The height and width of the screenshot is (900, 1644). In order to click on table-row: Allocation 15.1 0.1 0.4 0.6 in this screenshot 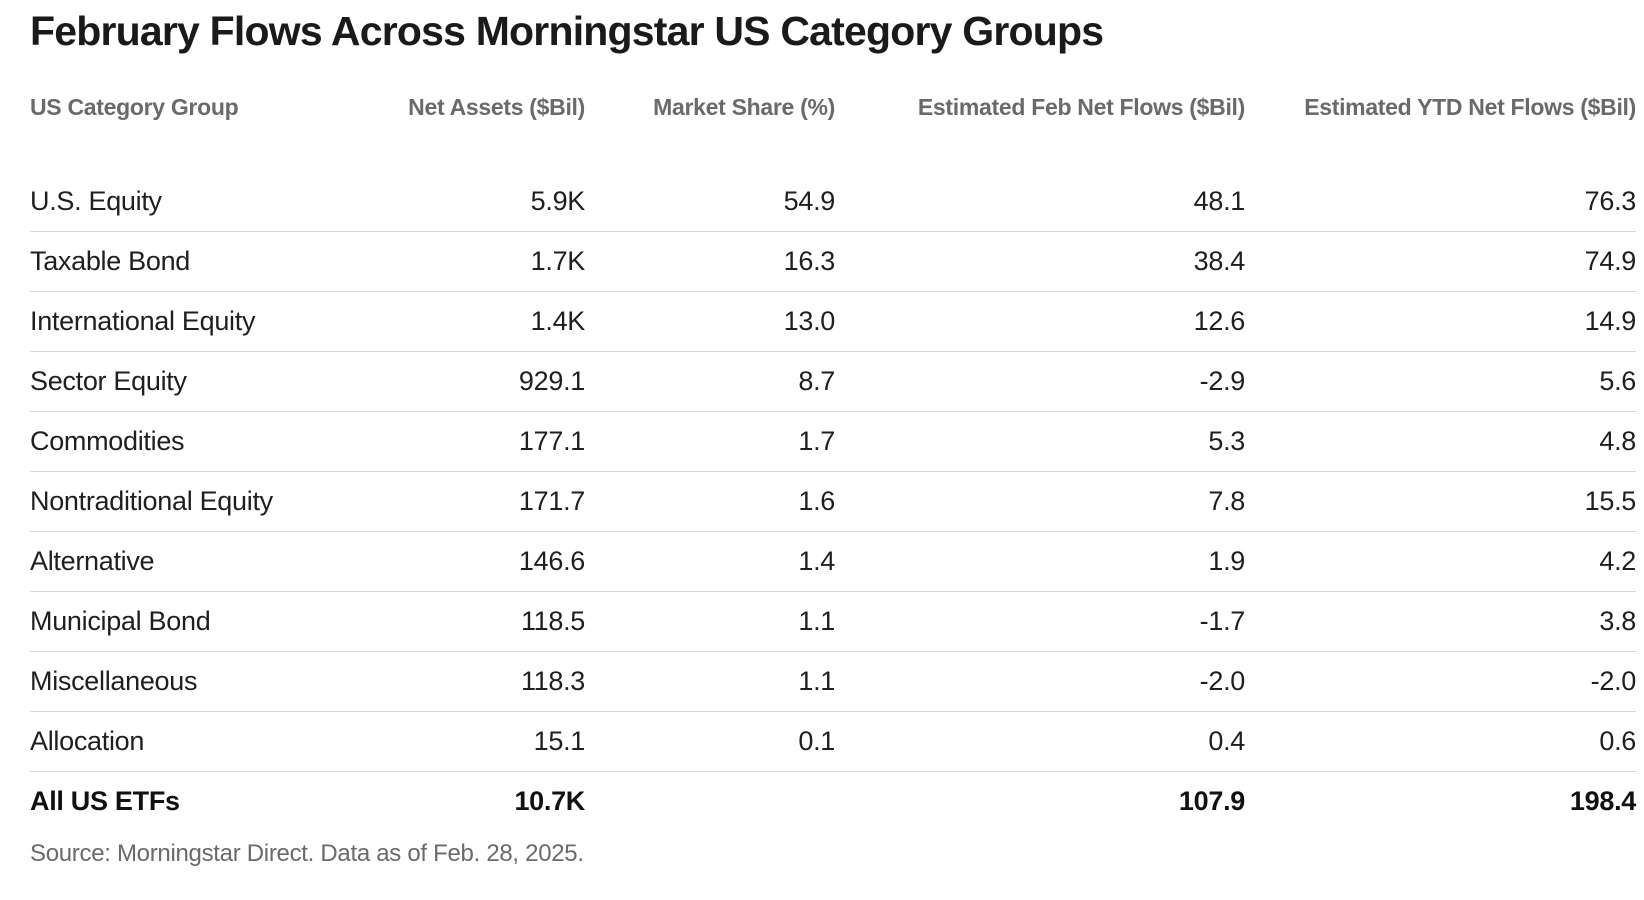, I will do `click(833, 741)`.